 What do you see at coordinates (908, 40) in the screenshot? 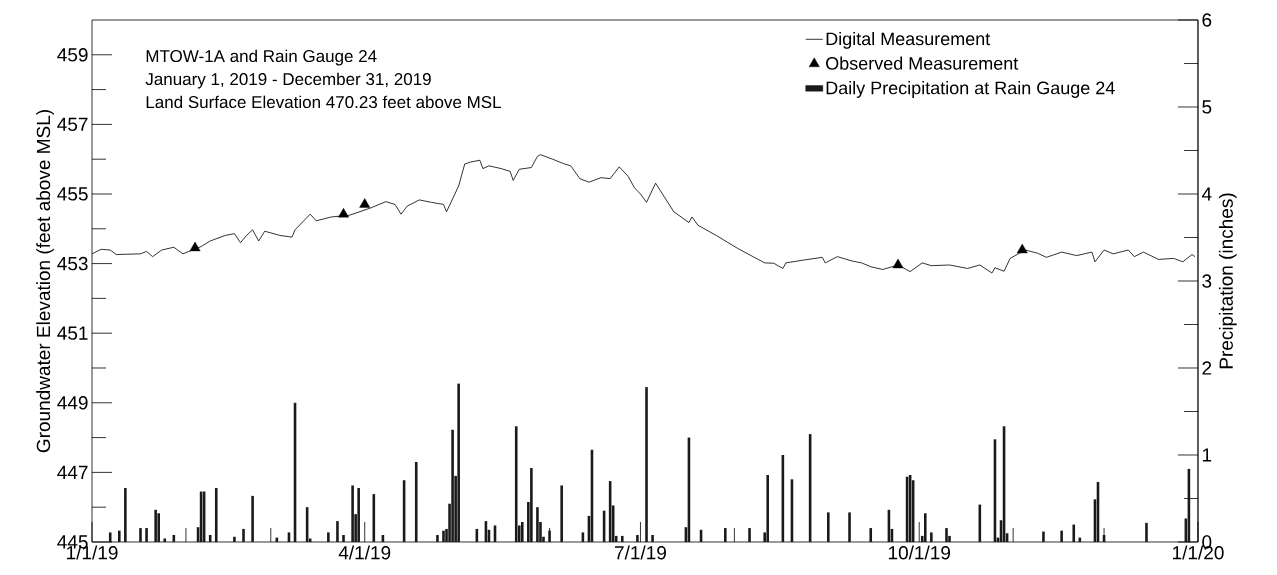
I see `legend-label: Digital Measurement` at bounding box center [908, 40].